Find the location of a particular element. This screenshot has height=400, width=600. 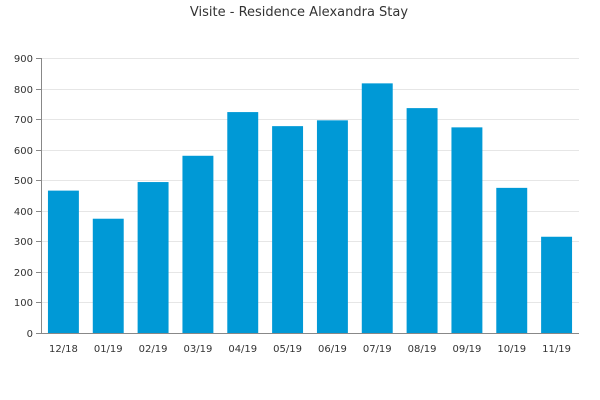

x-tick-label: 03/19 is located at coordinates (198, 349).